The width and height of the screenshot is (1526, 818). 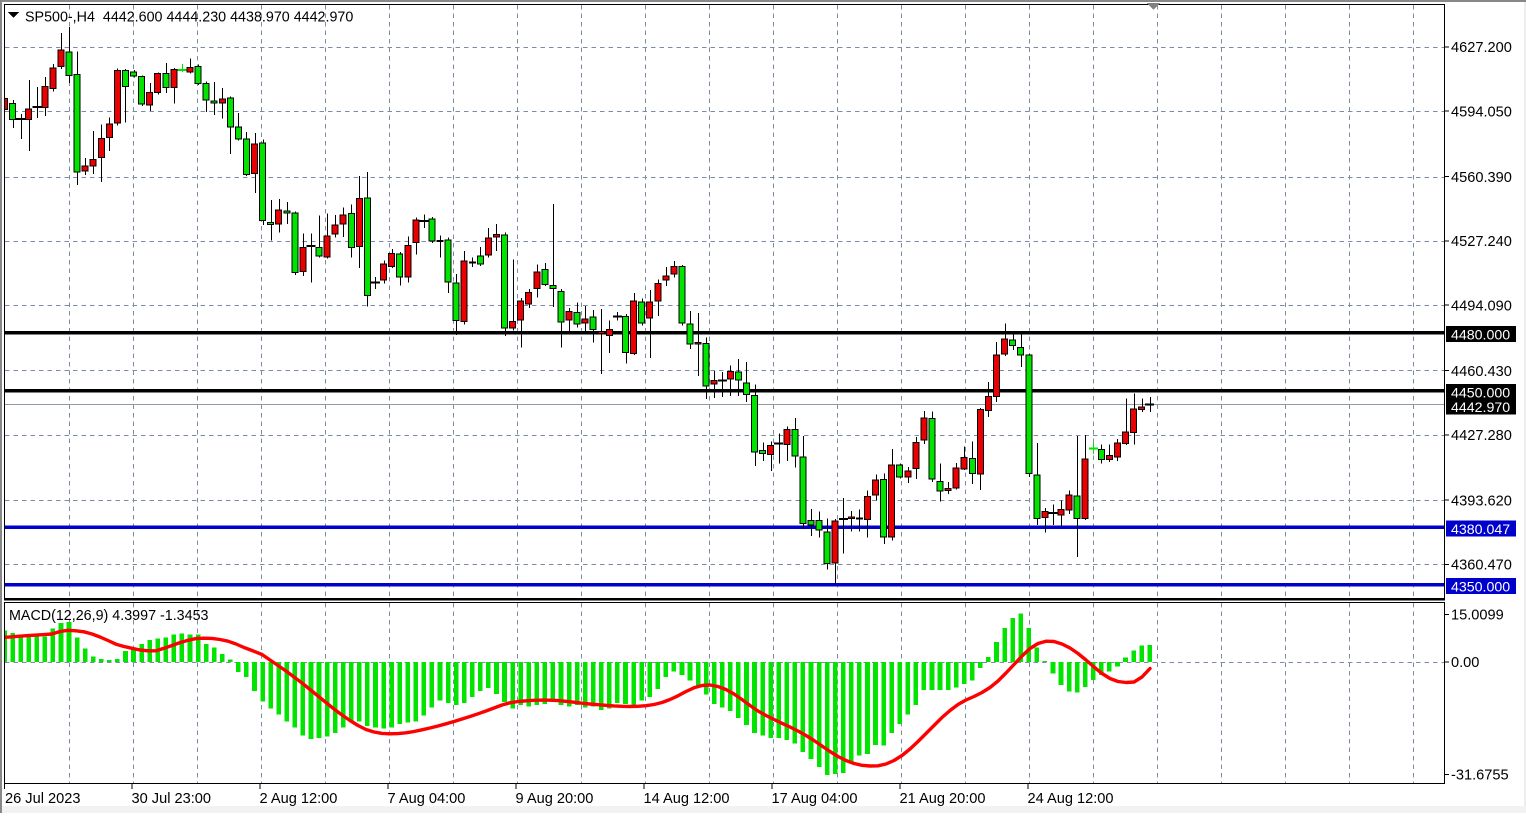 What do you see at coordinates (1481, 436) in the screenshot?
I see `svg-text: 4427.280` at bounding box center [1481, 436].